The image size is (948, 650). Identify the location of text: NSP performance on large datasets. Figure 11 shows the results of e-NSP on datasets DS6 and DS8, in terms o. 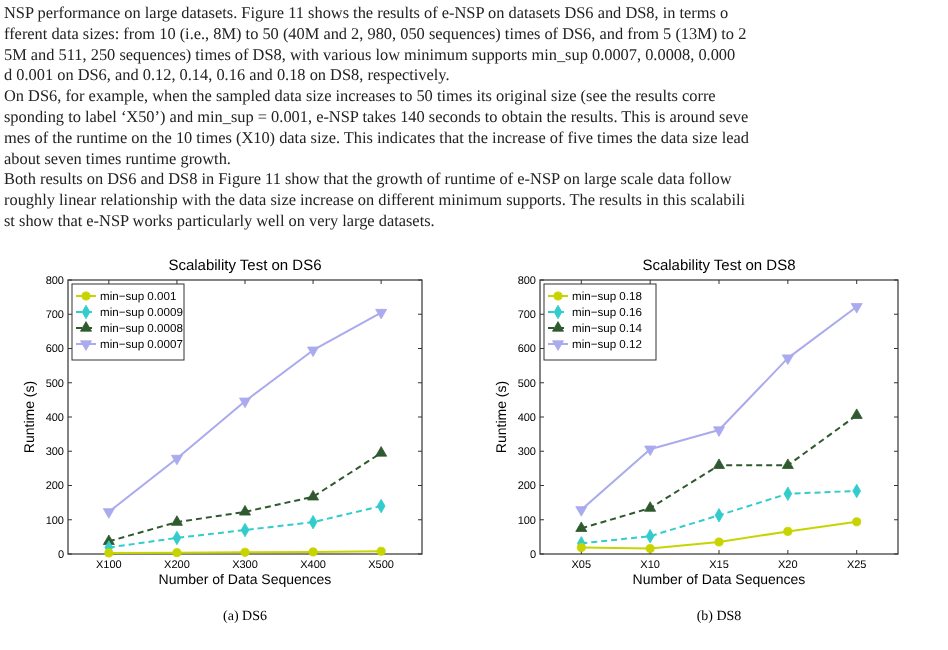
(366, 13).